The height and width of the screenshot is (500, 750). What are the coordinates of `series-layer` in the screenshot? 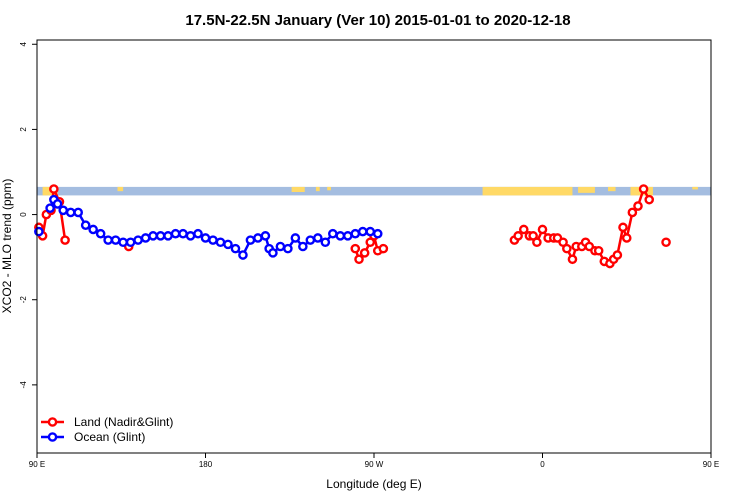 It's located at (352, 226).